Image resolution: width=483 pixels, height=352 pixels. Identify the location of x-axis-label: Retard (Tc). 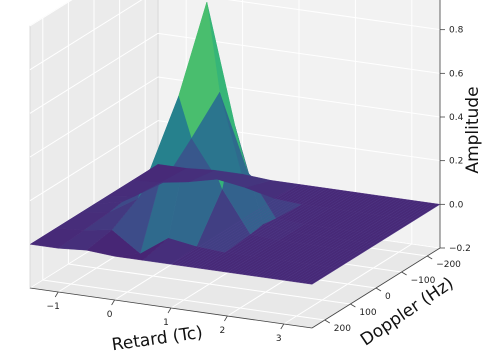
(157, 337).